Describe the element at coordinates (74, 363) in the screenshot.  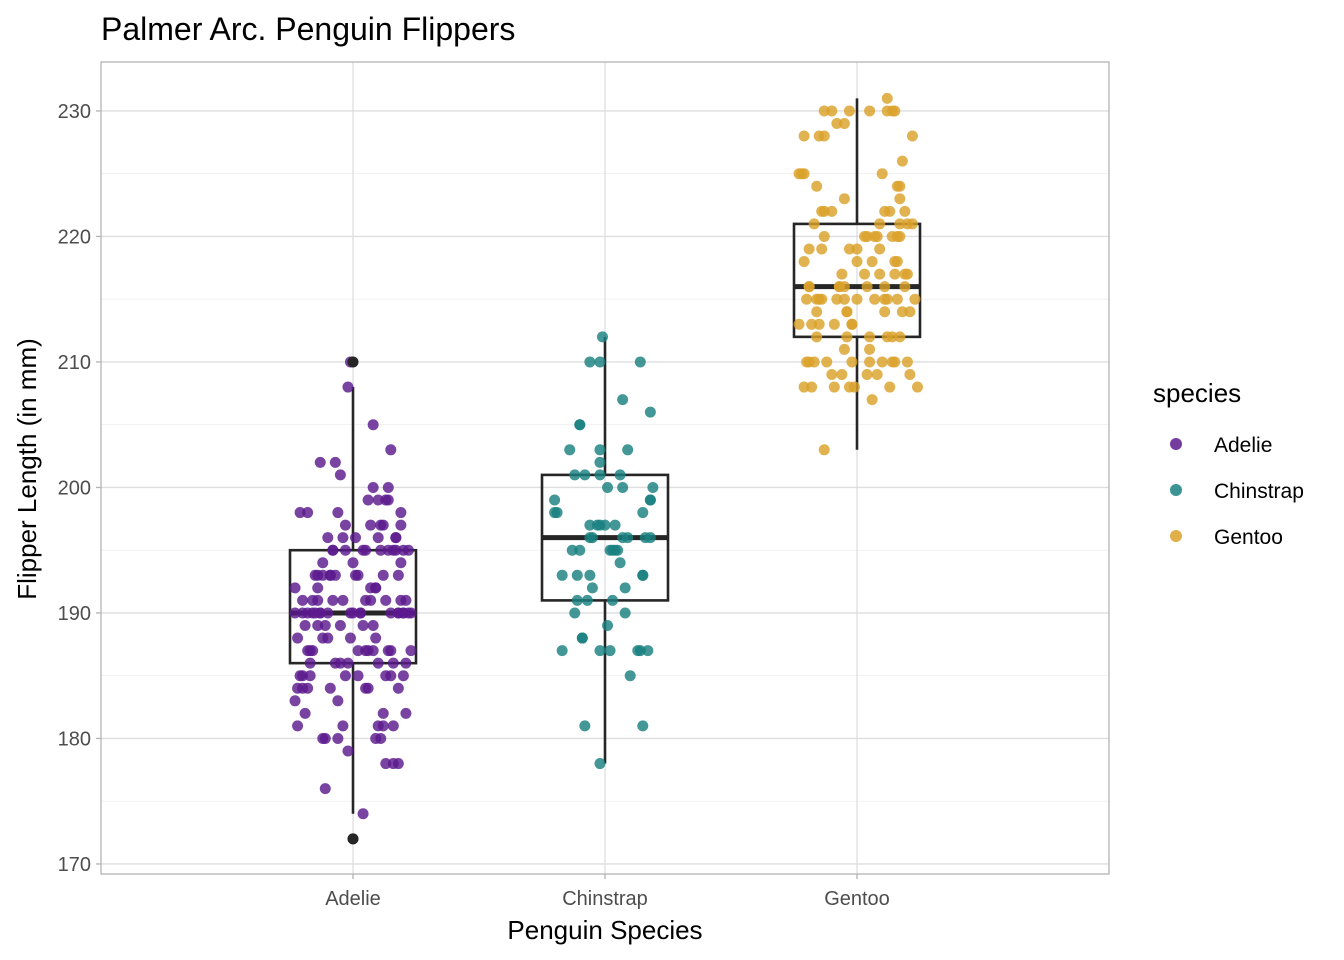
I see `y-tick-label: 210` at that location.